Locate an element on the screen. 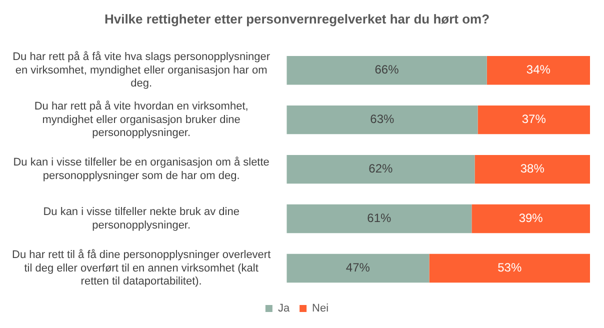  data-label: 47% is located at coordinates (358, 267).